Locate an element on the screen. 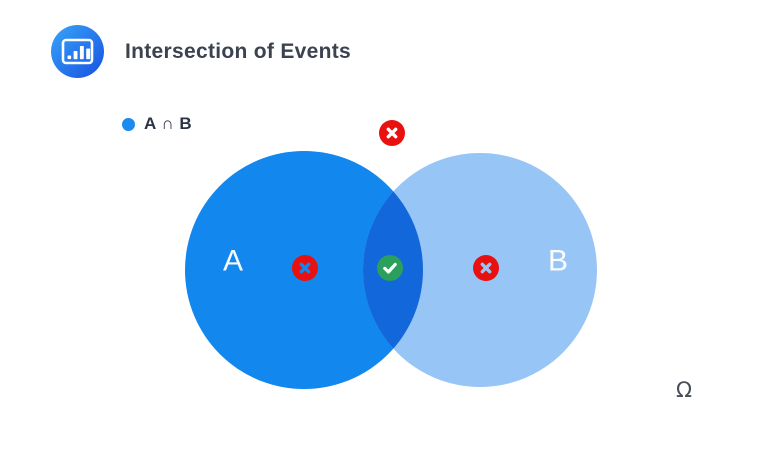 Image resolution: width=768 pixels, height=468 pixels. legend-dot-icon is located at coordinates (128, 124).